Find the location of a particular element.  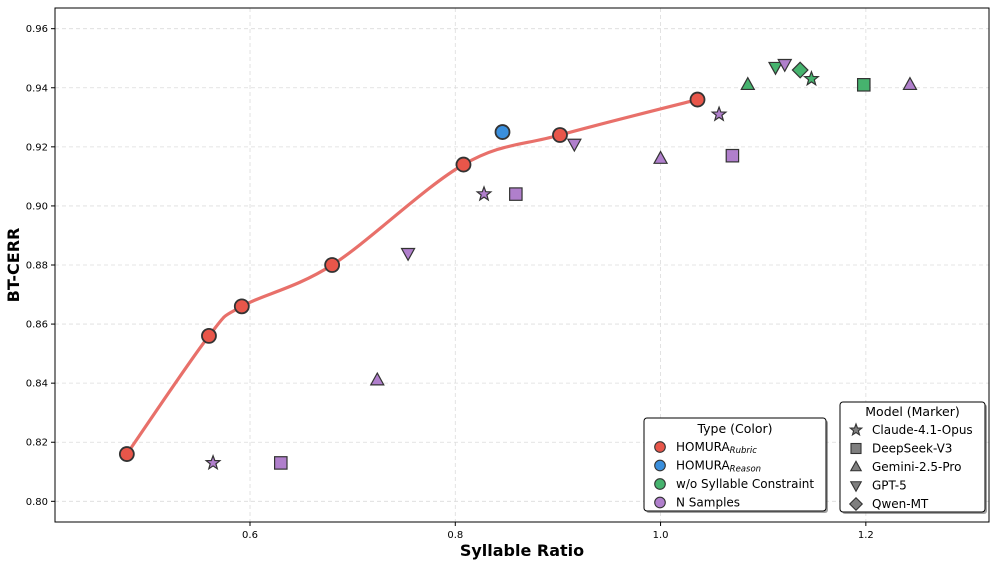

data-point-no_syllable-tri-down is located at coordinates (775, 68).